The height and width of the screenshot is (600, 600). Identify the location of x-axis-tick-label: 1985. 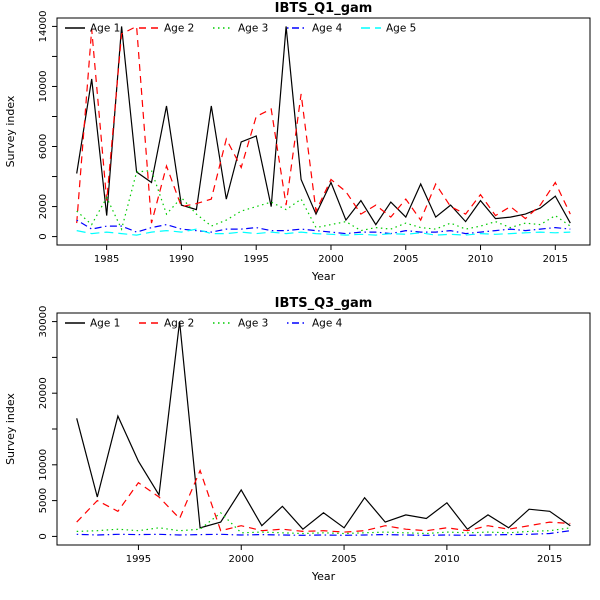
(106, 259).